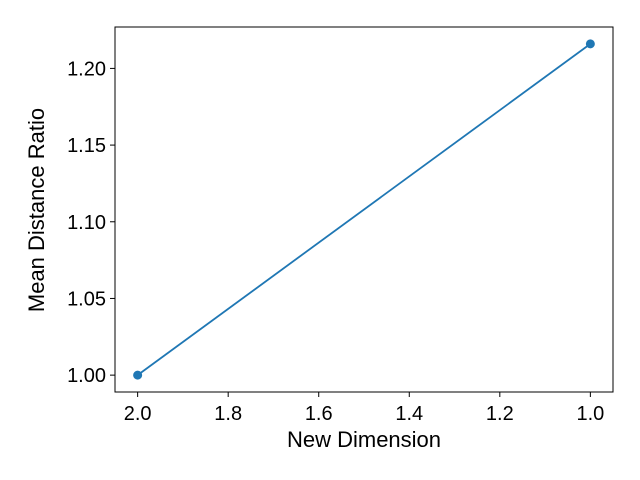 This screenshot has width=640, height=480. What do you see at coordinates (86, 376) in the screenshot?
I see `y-tick-label: 1.00` at bounding box center [86, 376].